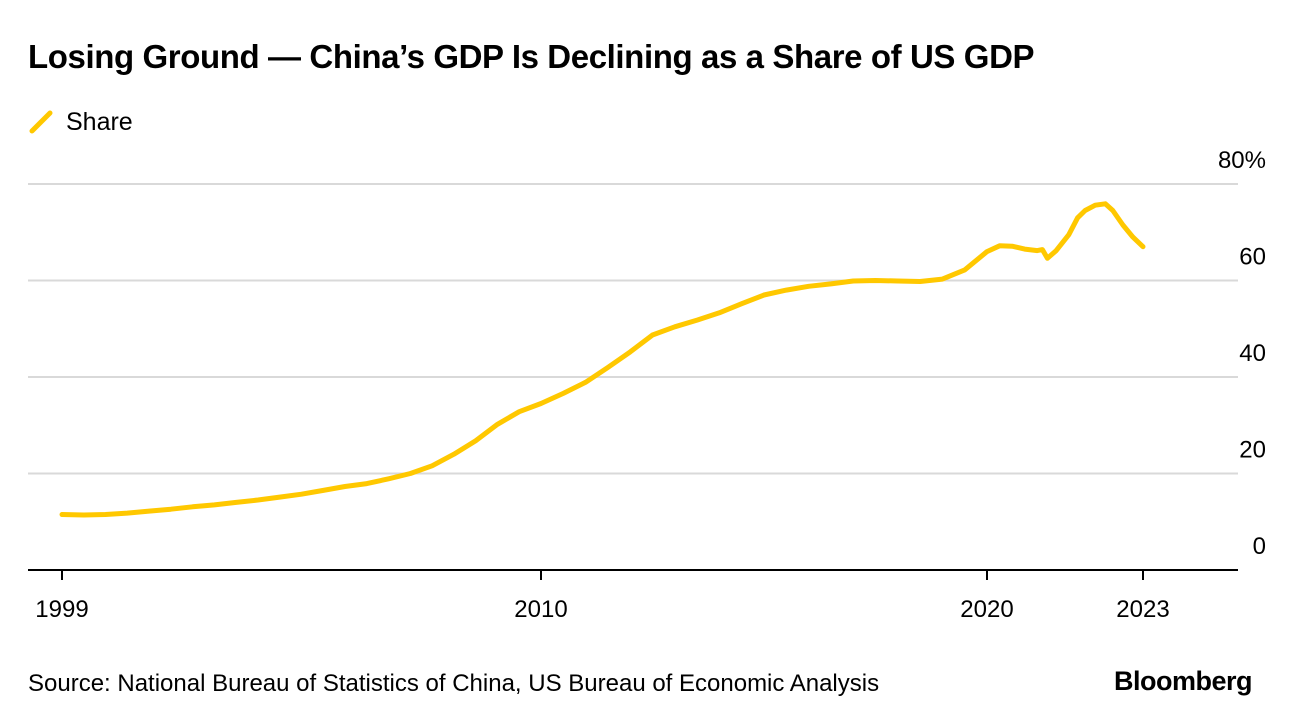  I want to click on y-axis-labels: 0 20 40 60 80%, so click(1242, 353).